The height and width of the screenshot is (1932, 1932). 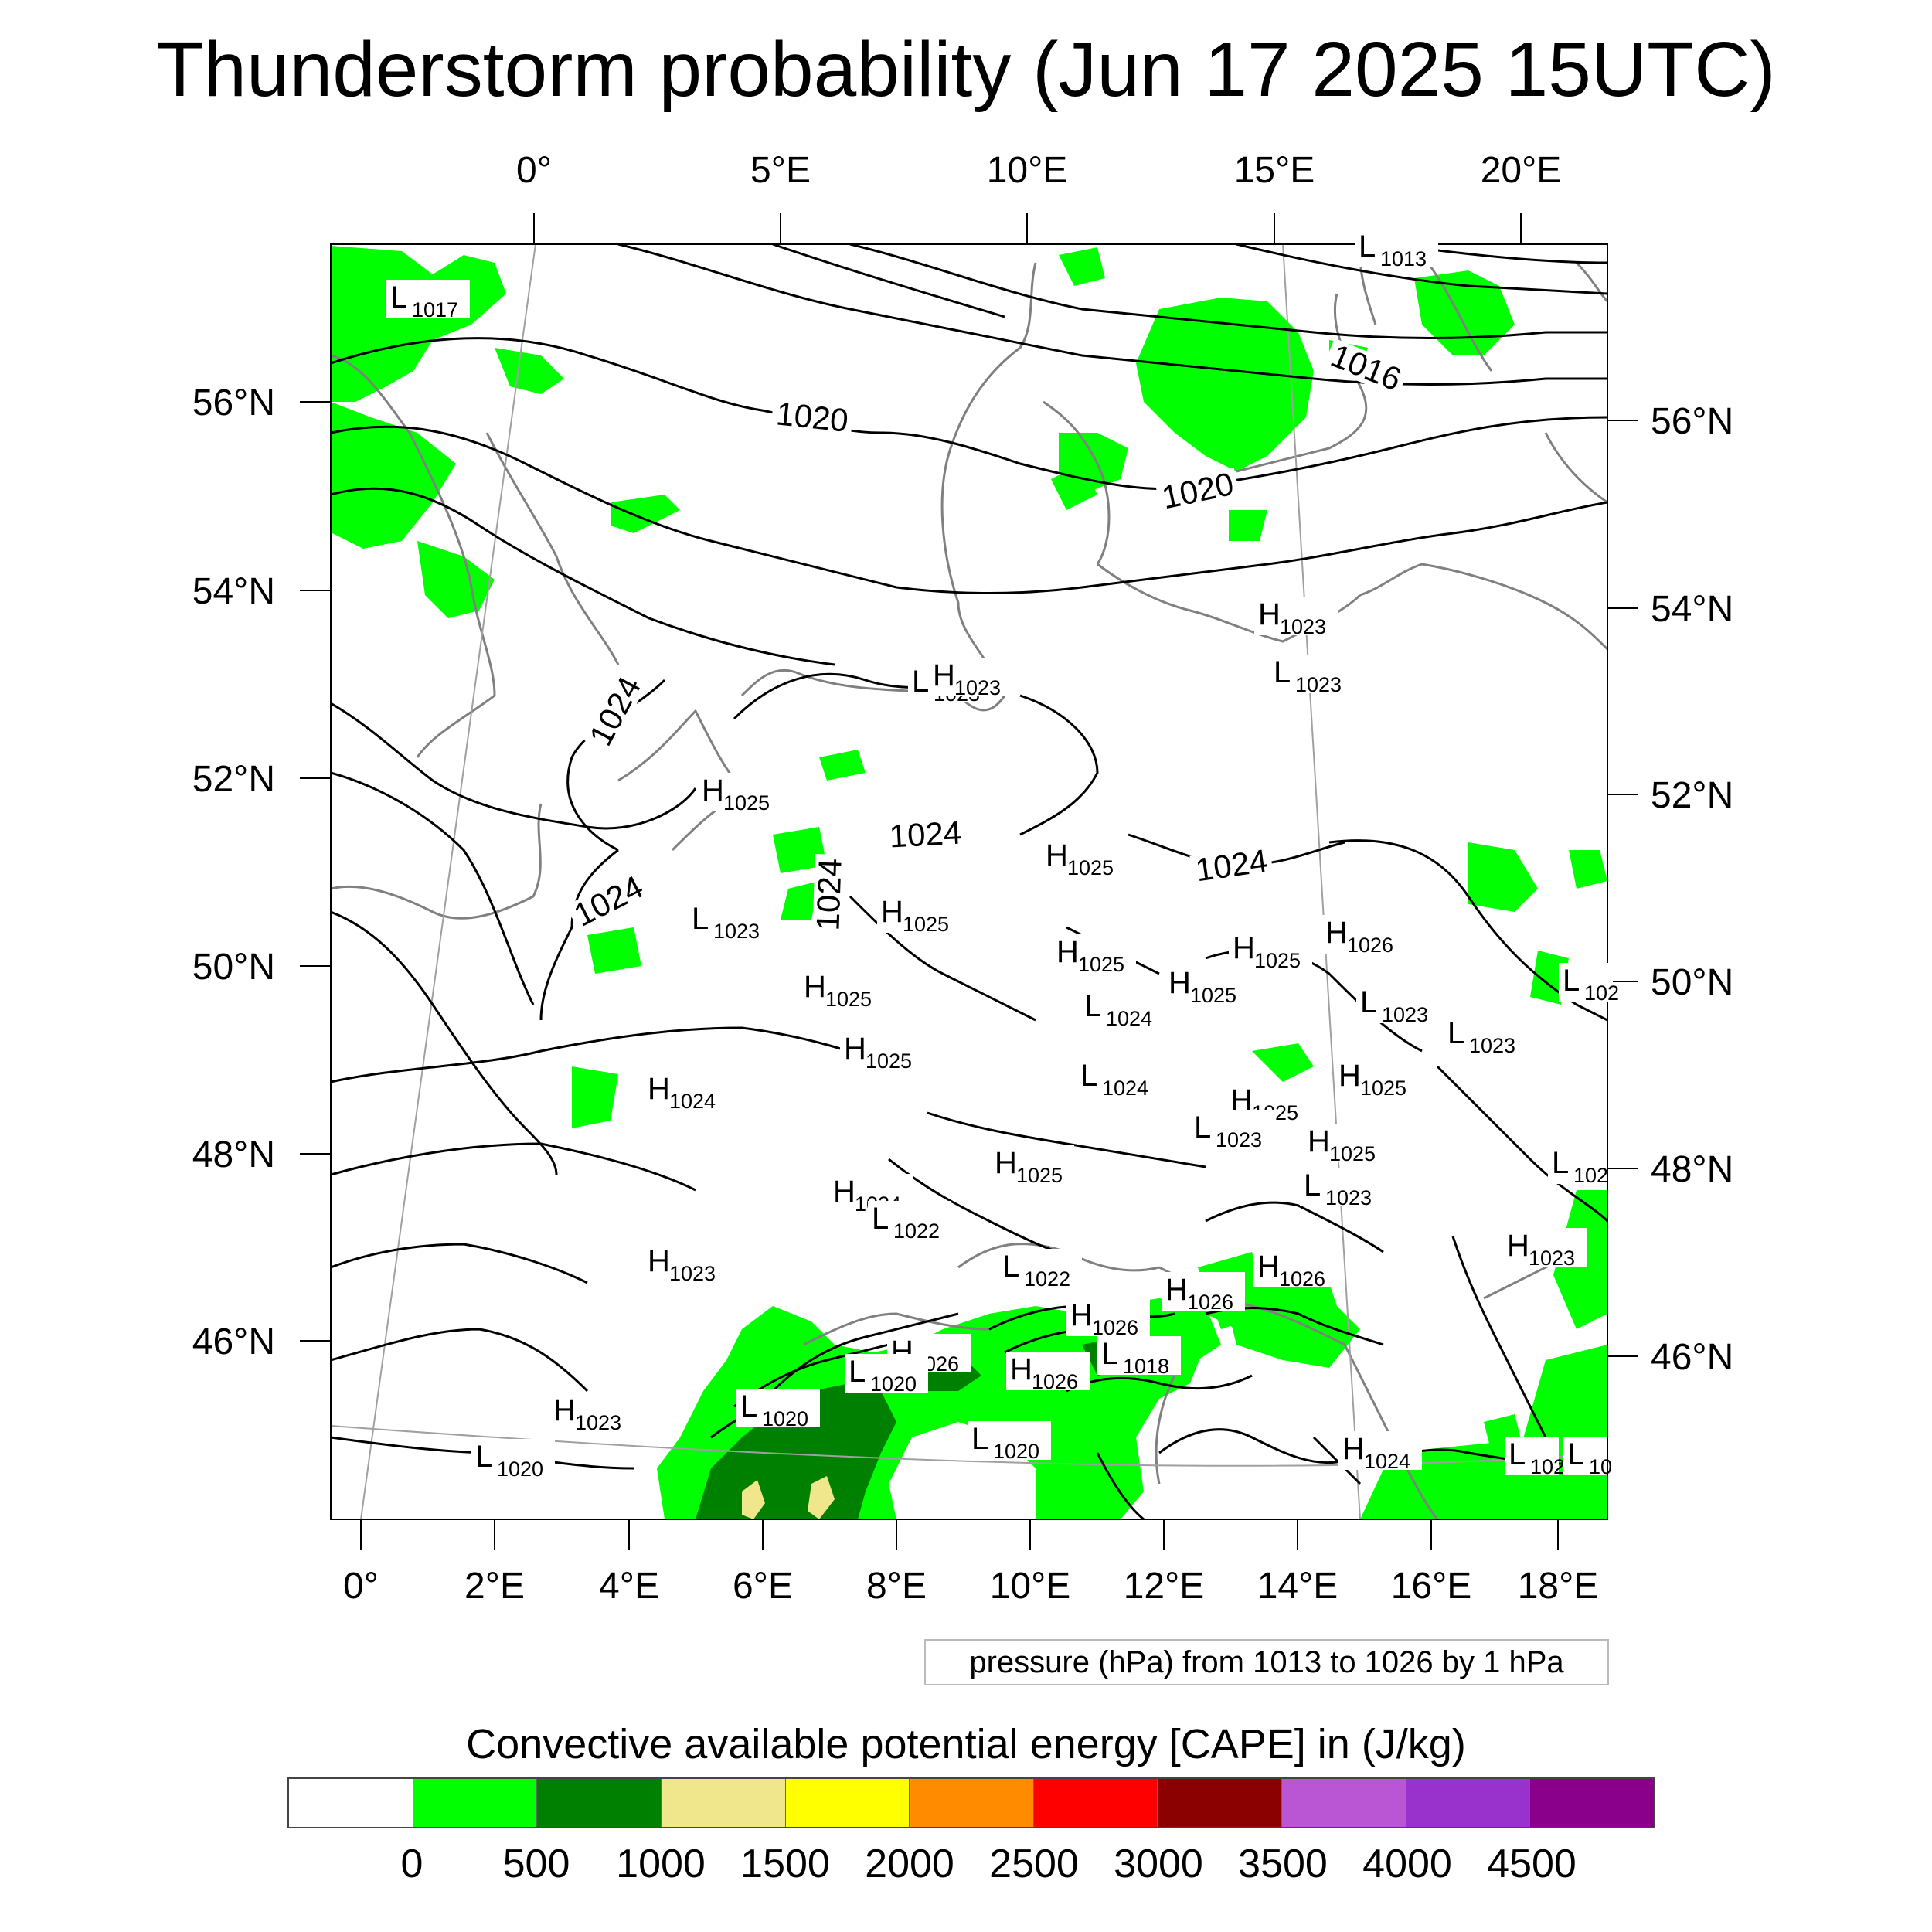 What do you see at coordinates (1028, 170) in the screenshot?
I see `top-lon-label: 10°E` at bounding box center [1028, 170].